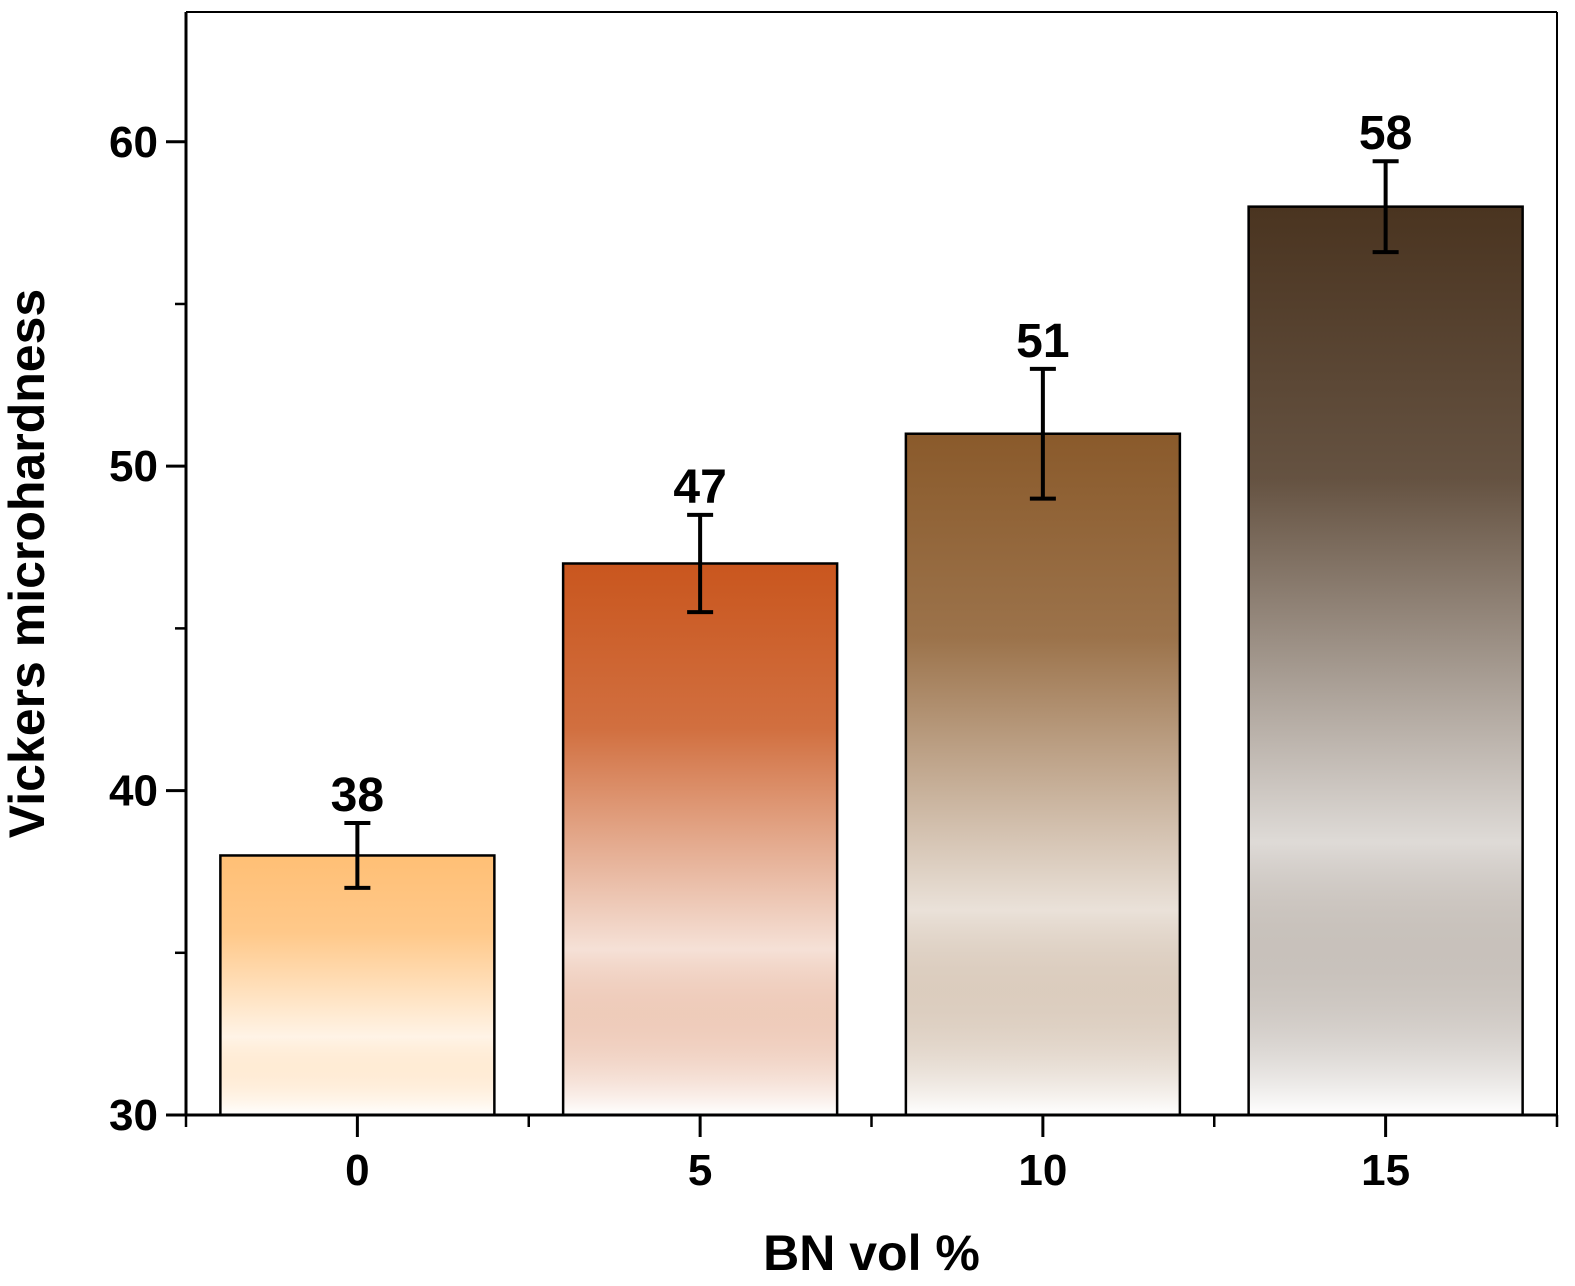  I want to click on y-axis-title: Vickers microhardness, so click(27, 563).